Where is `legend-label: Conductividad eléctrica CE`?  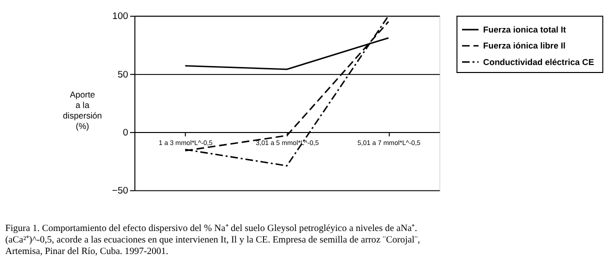 legend-label: Conductividad eléctrica CE is located at coordinates (538, 61).